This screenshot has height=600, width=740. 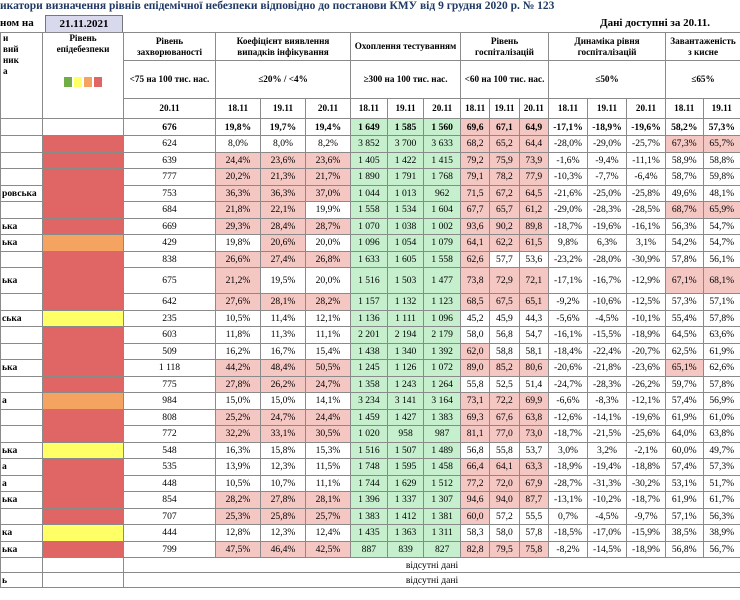 What do you see at coordinates (169, 533) in the screenshot?
I see `value-cell: 444` at bounding box center [169, 533].